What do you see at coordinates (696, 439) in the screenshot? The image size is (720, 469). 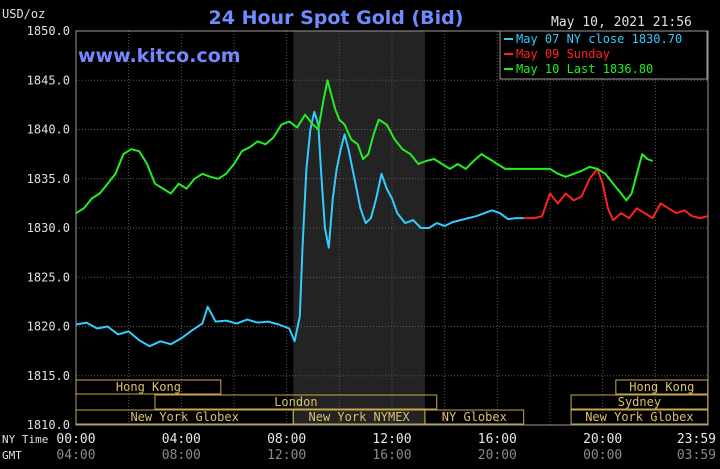 I see `x-tick-ny: 23:59` at bounding box center [696, 439].